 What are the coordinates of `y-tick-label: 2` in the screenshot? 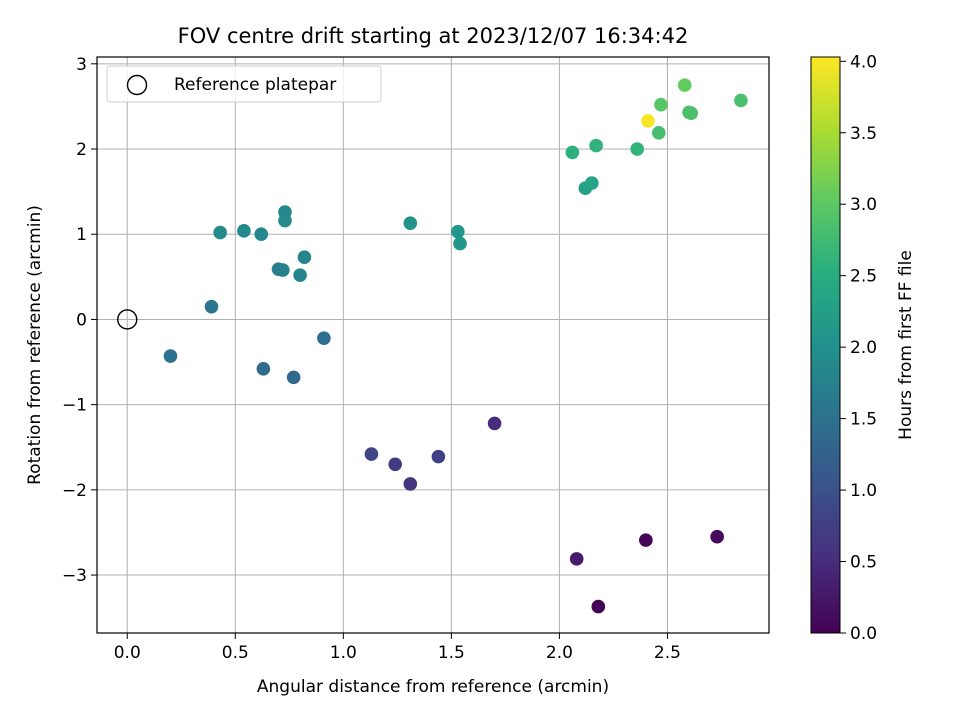 It's located at (81, 150).